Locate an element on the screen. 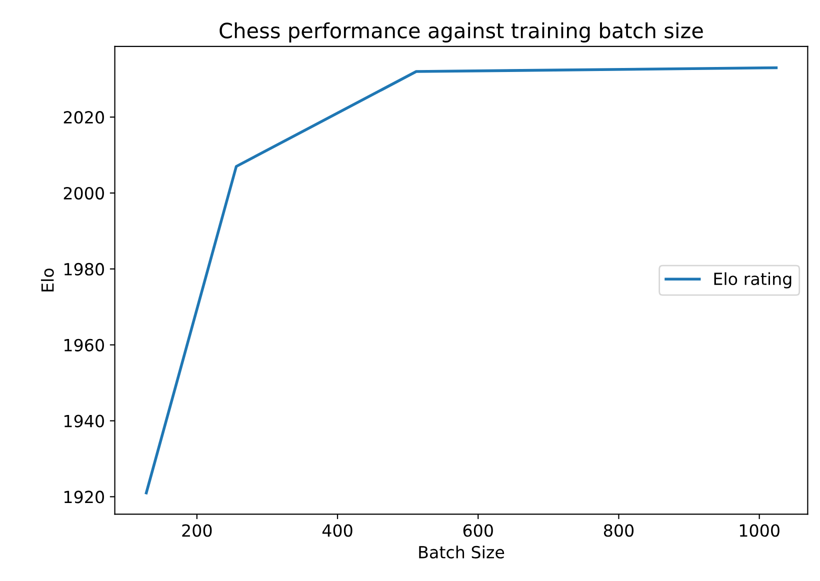 This screenshot has height=581, width=820. y-tick-label: 1980 is located at coordinates (84, 269).